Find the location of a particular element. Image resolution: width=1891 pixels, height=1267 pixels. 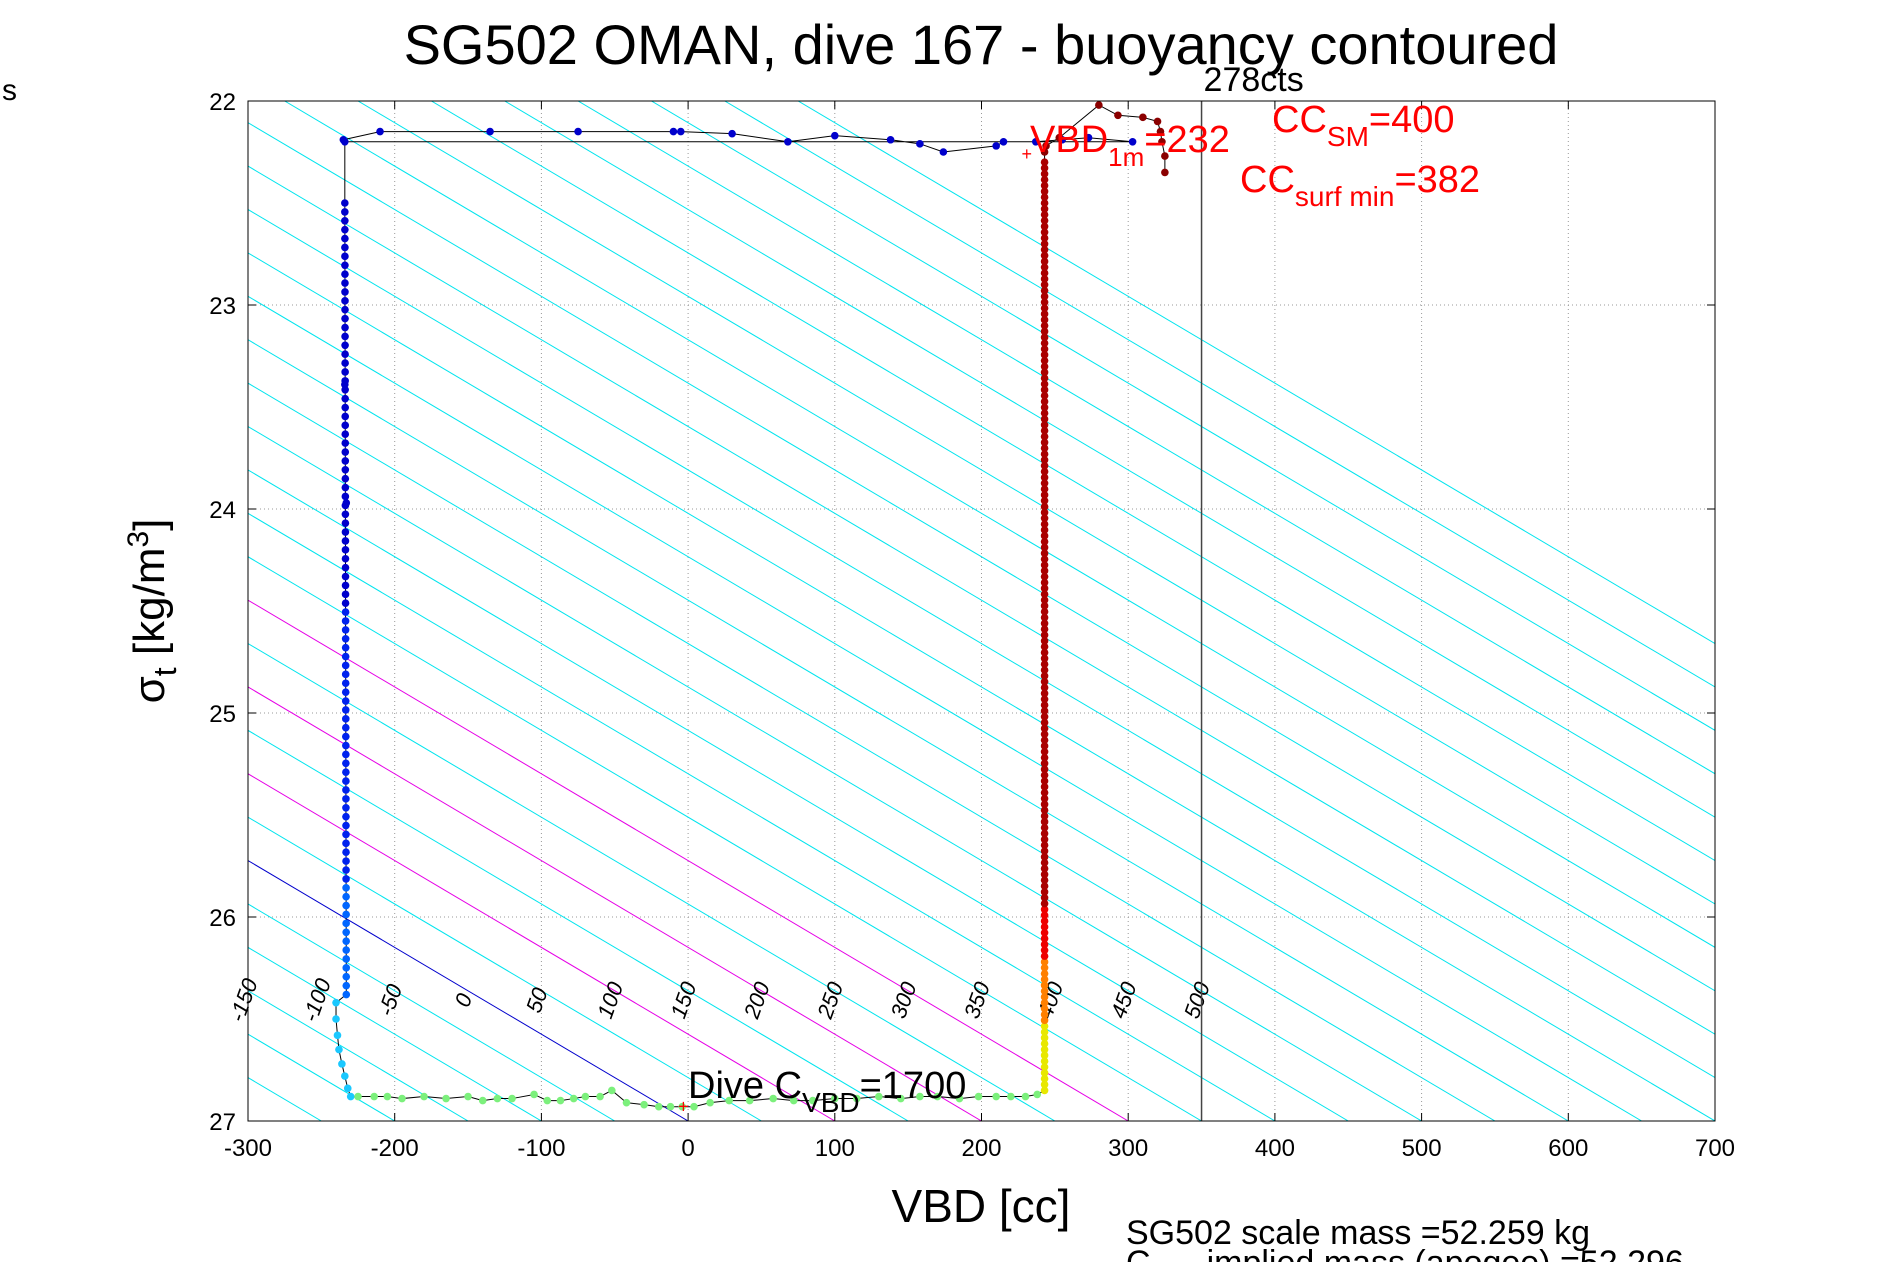

vbd-1m-value: =232 is located at coordinates (1187, 140).